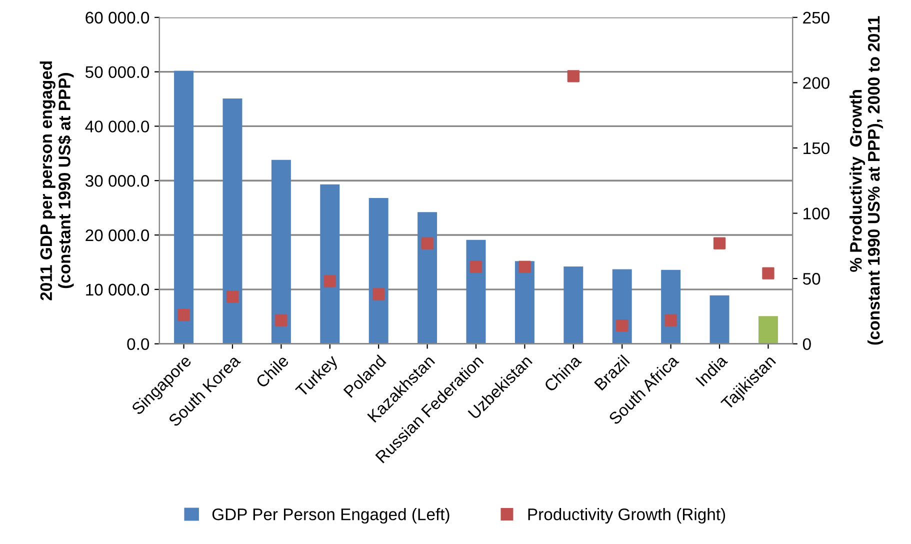  I want to click on y2-tick-label: 250, so click(816, 18).